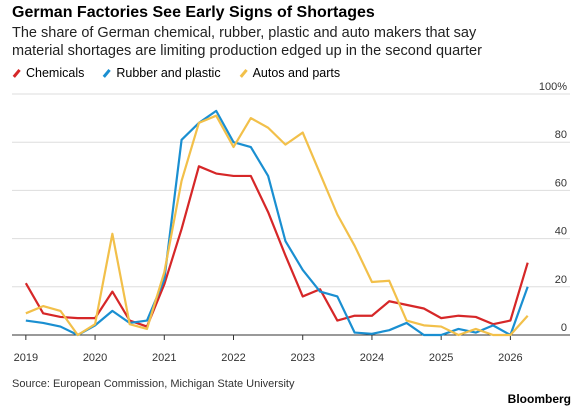 The height and width of the screenshot is (409, 581). Describe the element at coordinates (553, 87) in the screenshot. I see `y-tick-label: 100%` at that location.